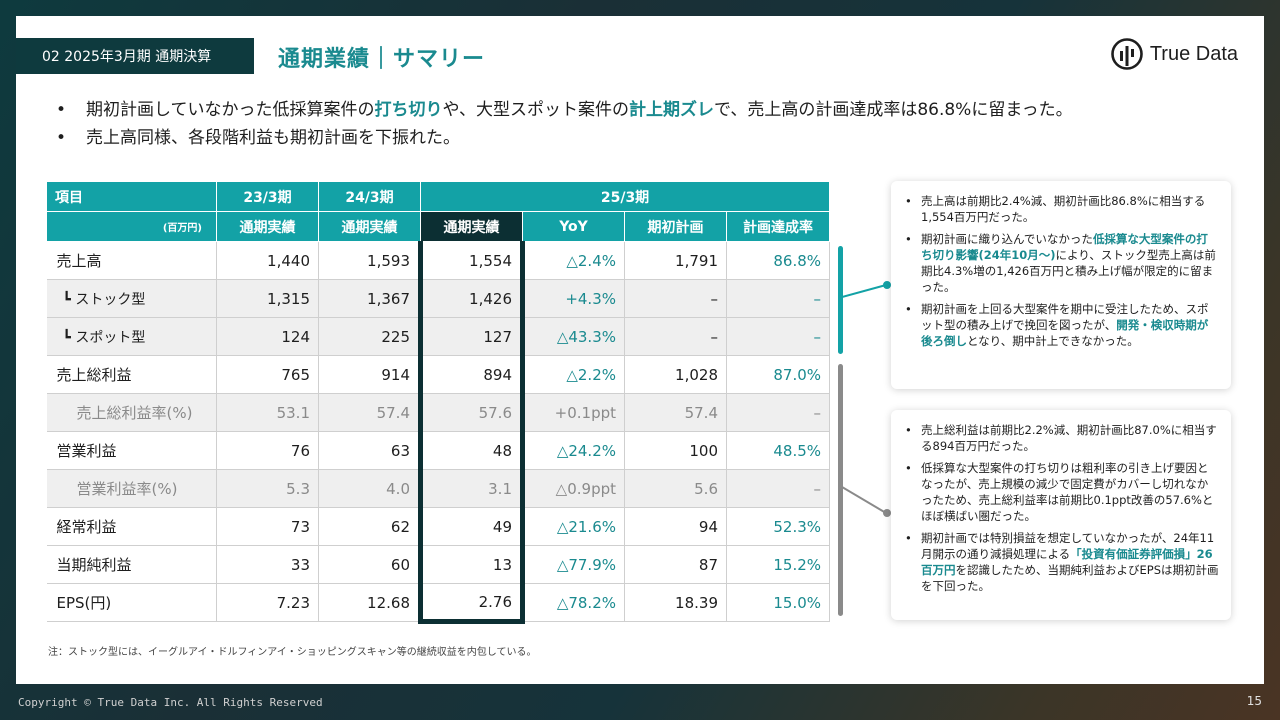  What do you see at coordinates (471, 226) in the screenshot?
I see `subheader-current: 通期実績` at bounding box center [471, 226].